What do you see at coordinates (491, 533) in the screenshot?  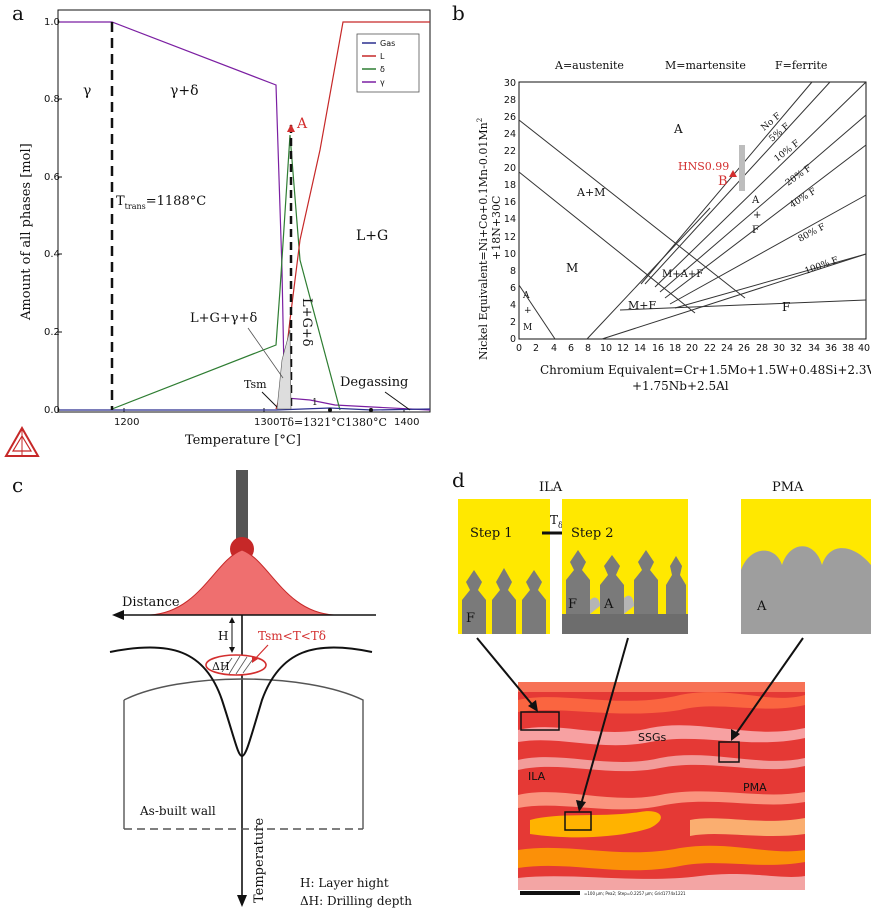 I see `step1-label: Step 1` at bounding box center [491, 533].